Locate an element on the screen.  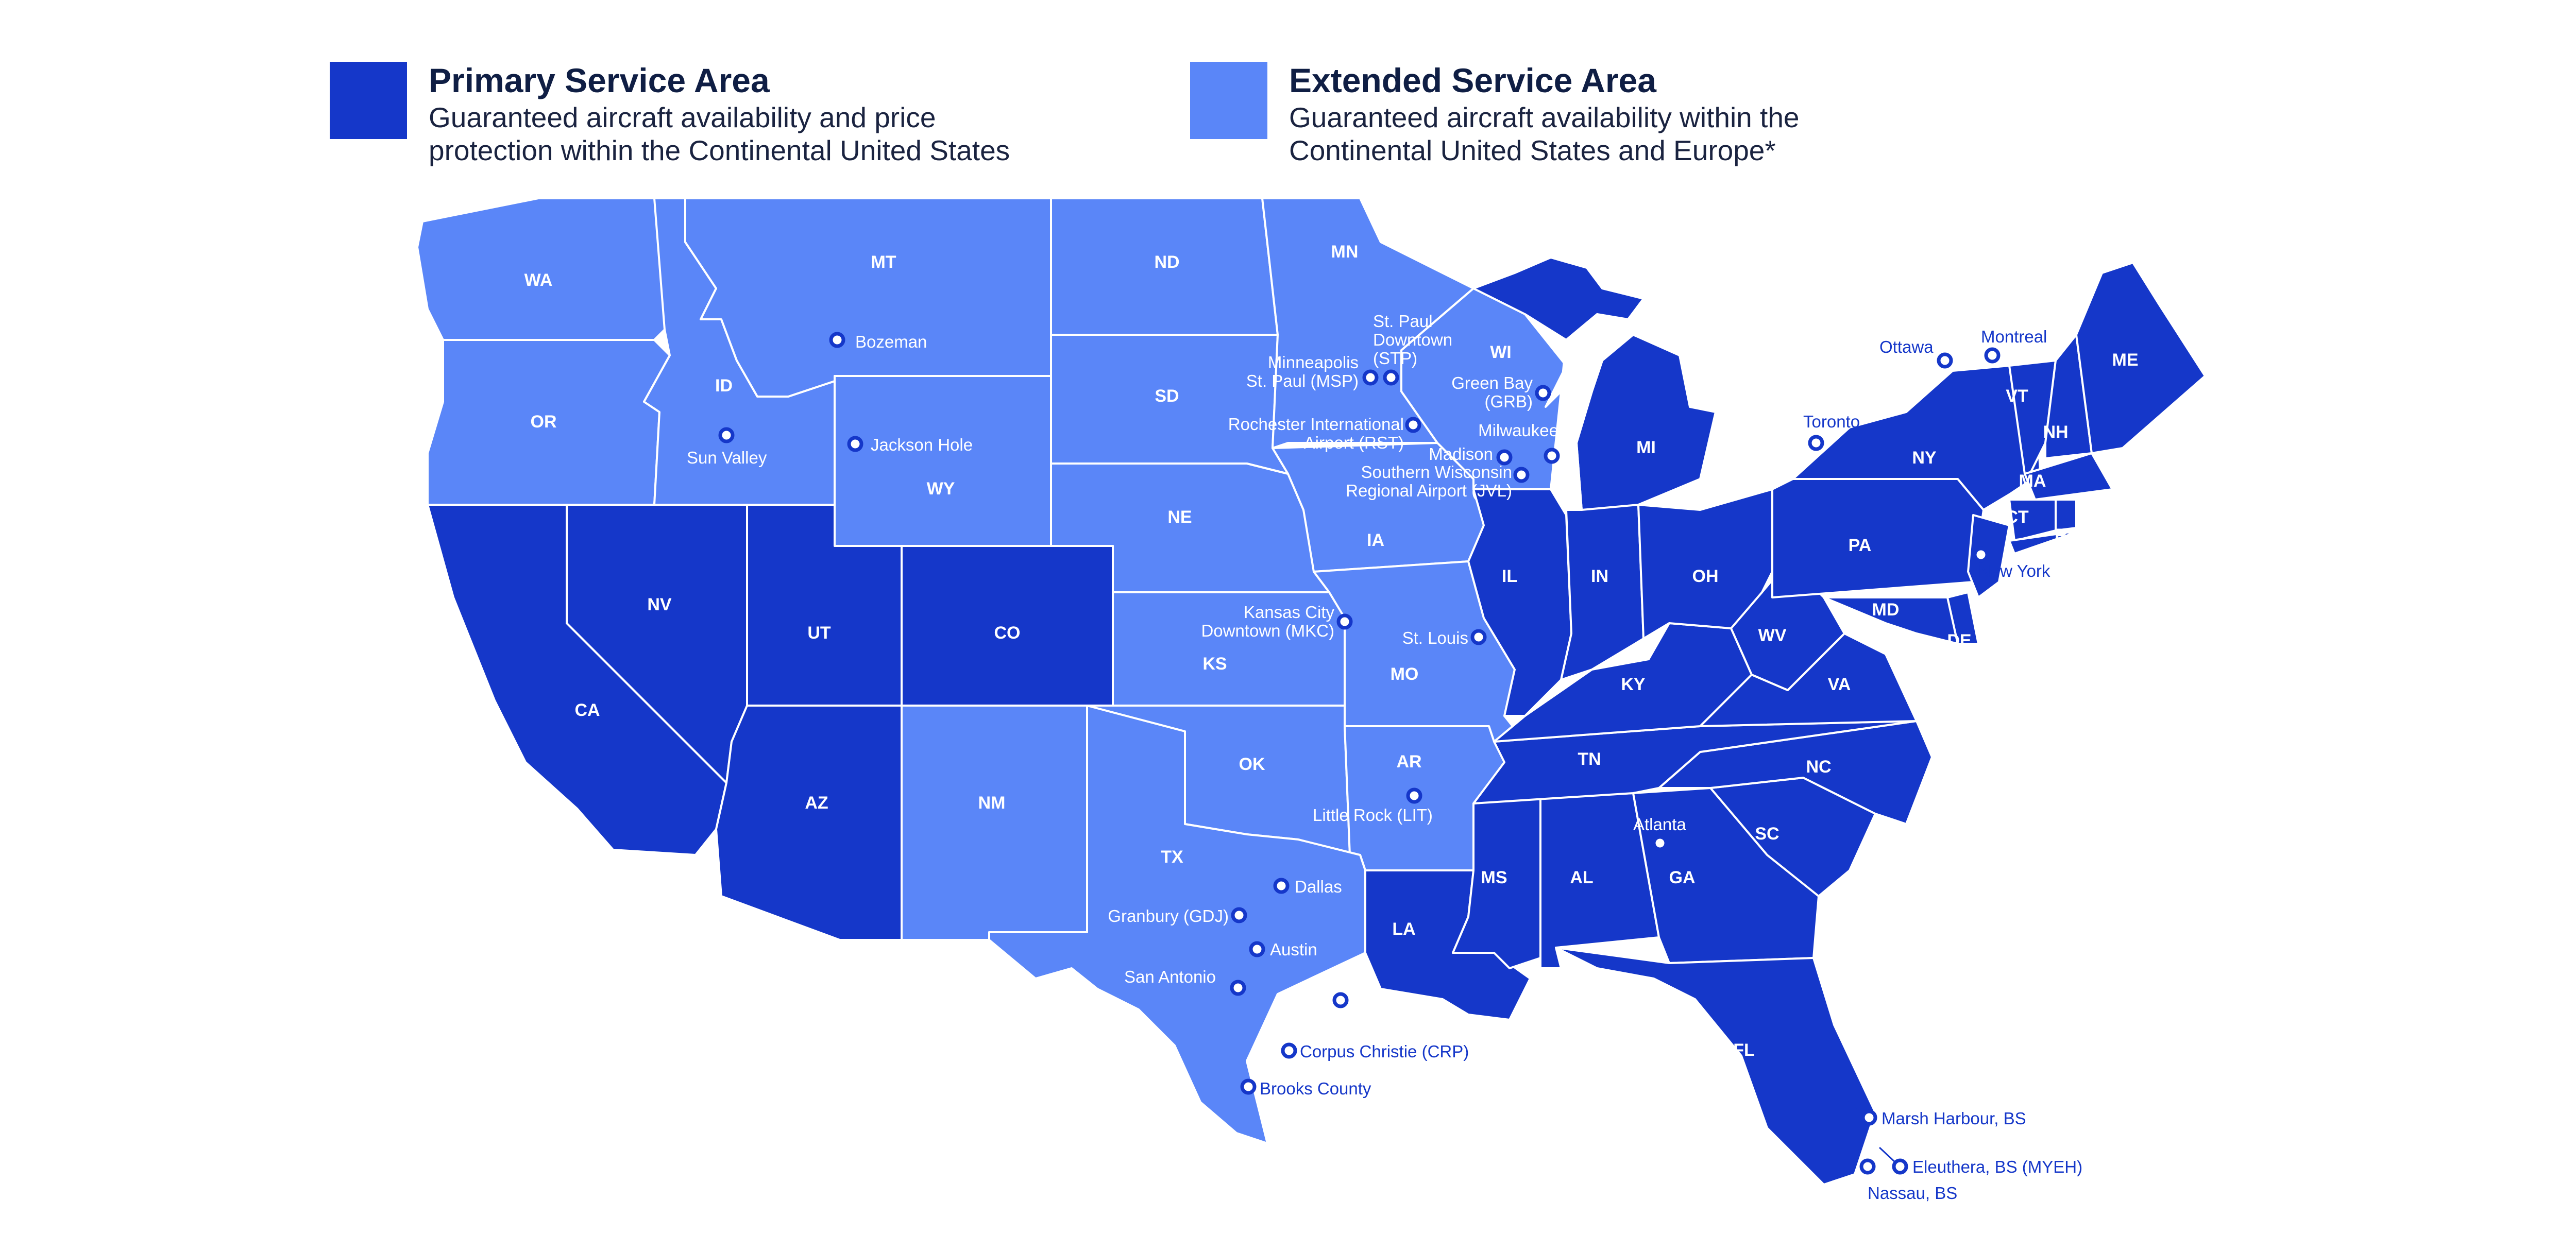
label-st-paul-downtown: St. Paul Downtown (STP) is located at coordinates (1413, 340).